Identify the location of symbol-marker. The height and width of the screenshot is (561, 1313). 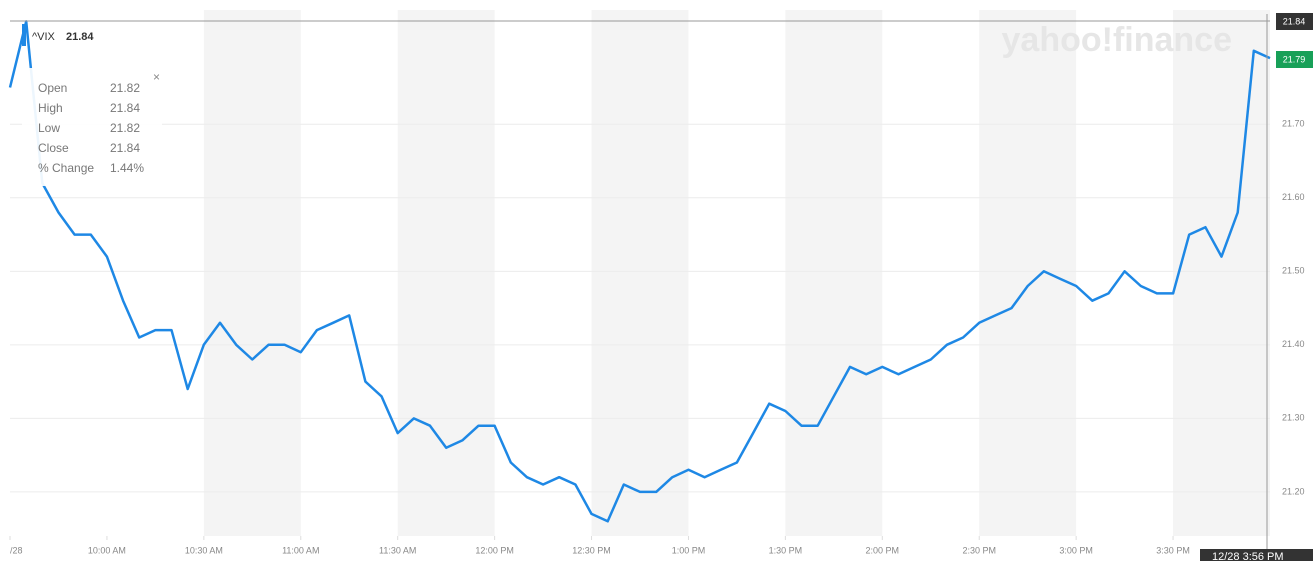
(24, 35).